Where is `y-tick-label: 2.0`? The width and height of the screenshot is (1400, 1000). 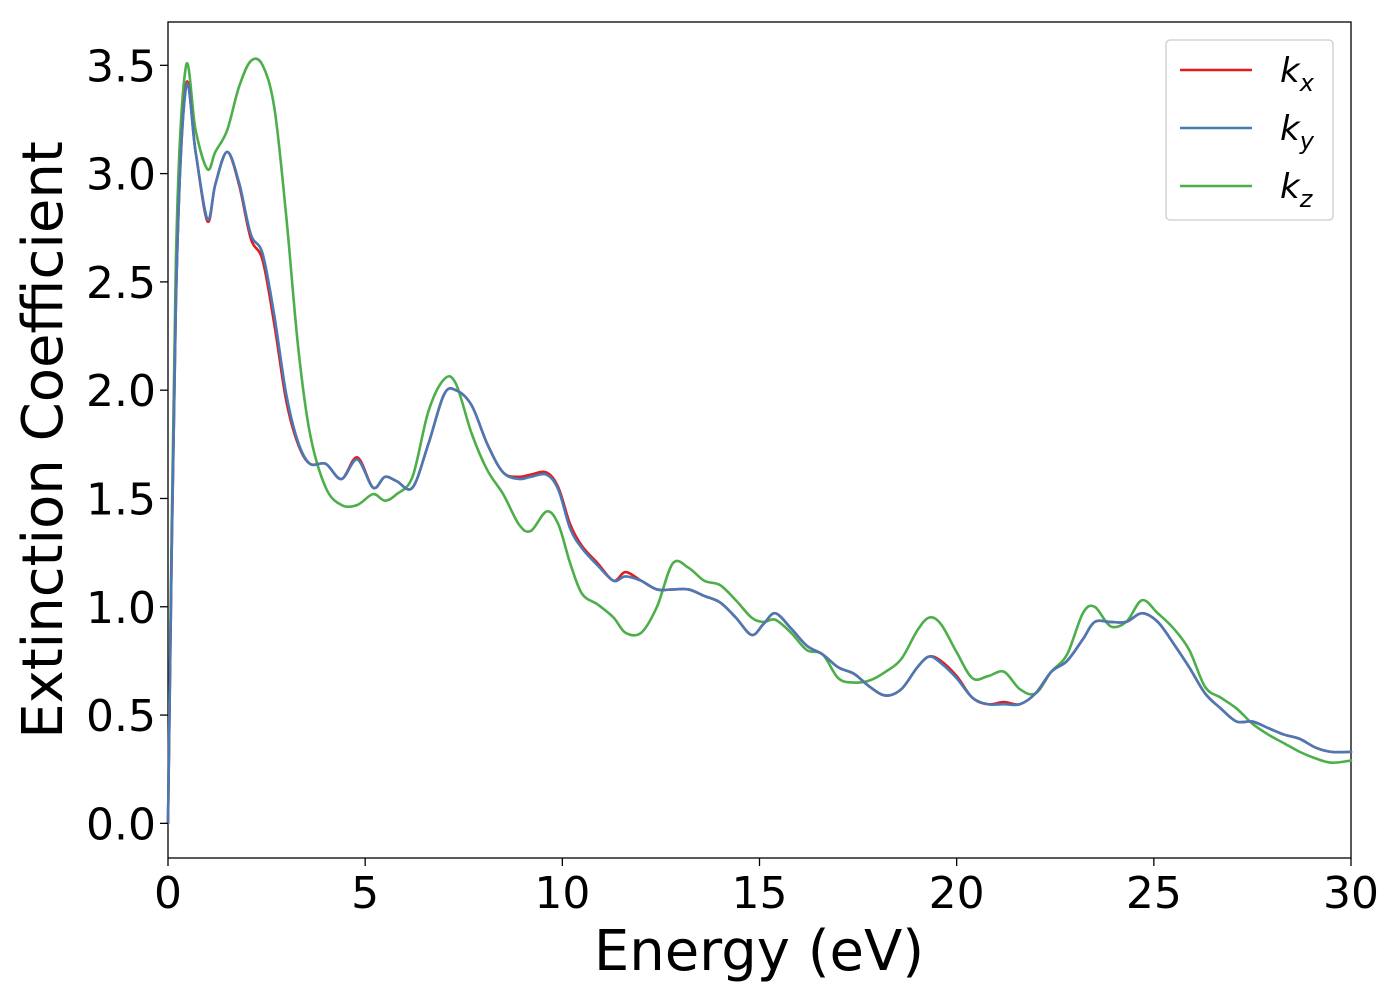
y-tick-label: 2.0 is located at coordinates (121, 391).